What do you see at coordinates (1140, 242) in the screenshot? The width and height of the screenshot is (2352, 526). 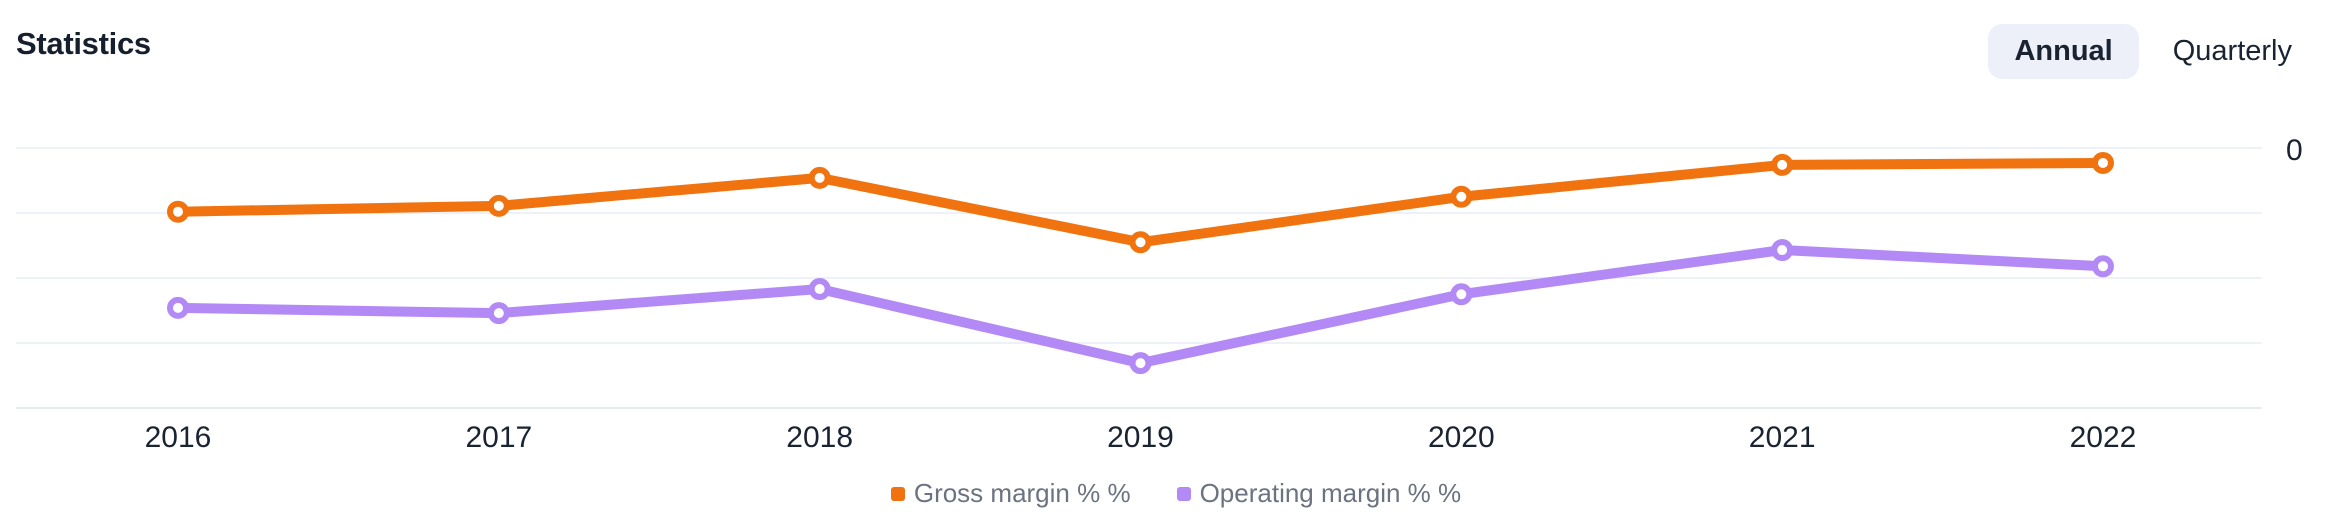 I see `data-point-marker-gross-margin-2019` at bounding box center [1140, 242].